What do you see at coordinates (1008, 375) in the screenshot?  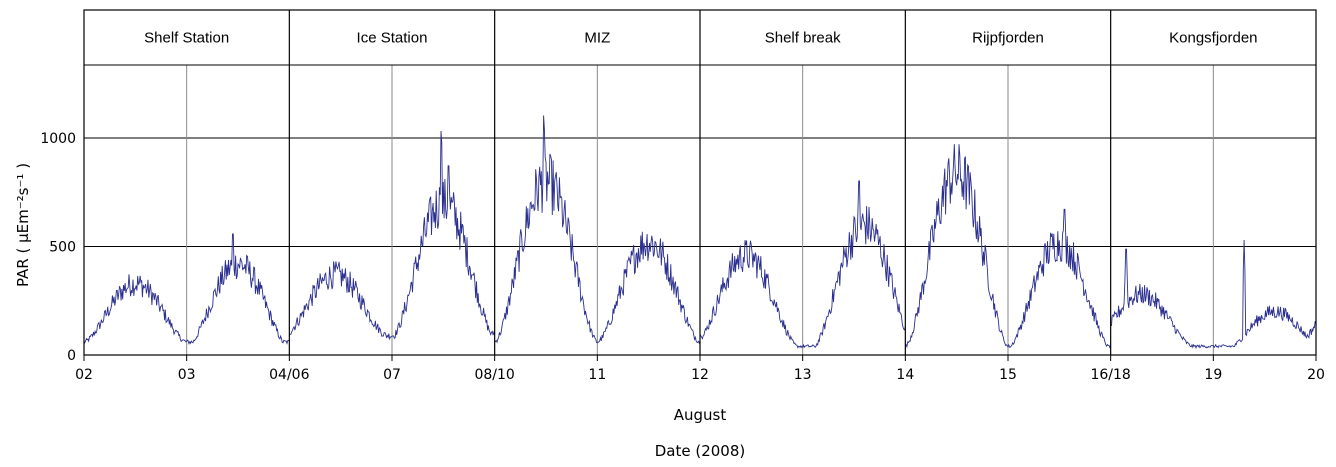 I see `x-tick-label-9: 15` at bounding box center [1008, 375].